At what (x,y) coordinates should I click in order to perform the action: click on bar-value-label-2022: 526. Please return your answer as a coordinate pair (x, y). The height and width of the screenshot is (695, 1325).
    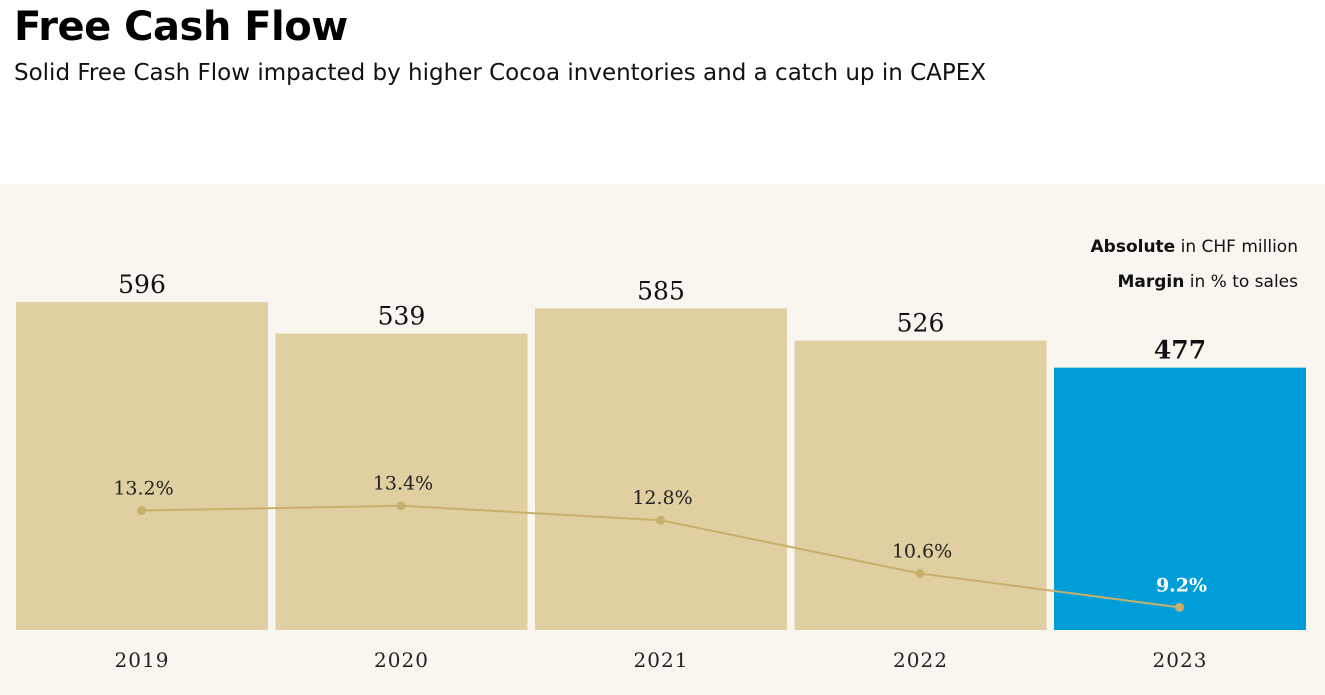
    Looking at the image, I should click on (921, 323).